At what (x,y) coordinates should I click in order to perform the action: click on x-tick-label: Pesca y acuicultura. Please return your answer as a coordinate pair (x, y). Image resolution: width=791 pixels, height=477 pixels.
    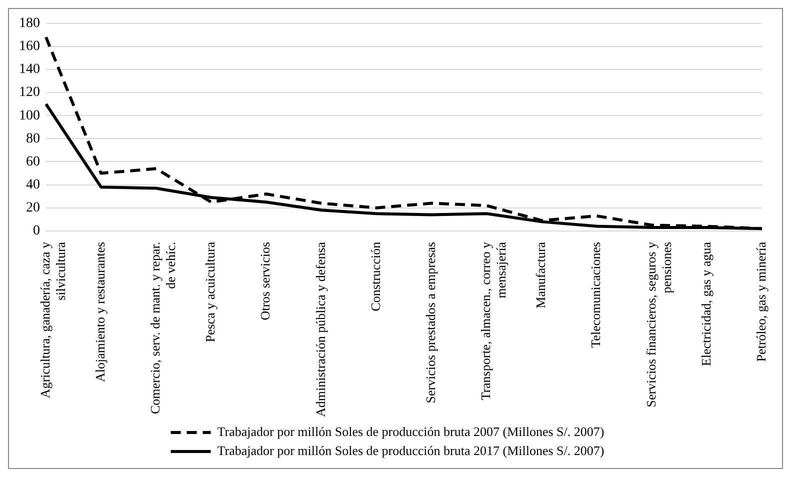
    Looking at the image, I should click on (210, 292).